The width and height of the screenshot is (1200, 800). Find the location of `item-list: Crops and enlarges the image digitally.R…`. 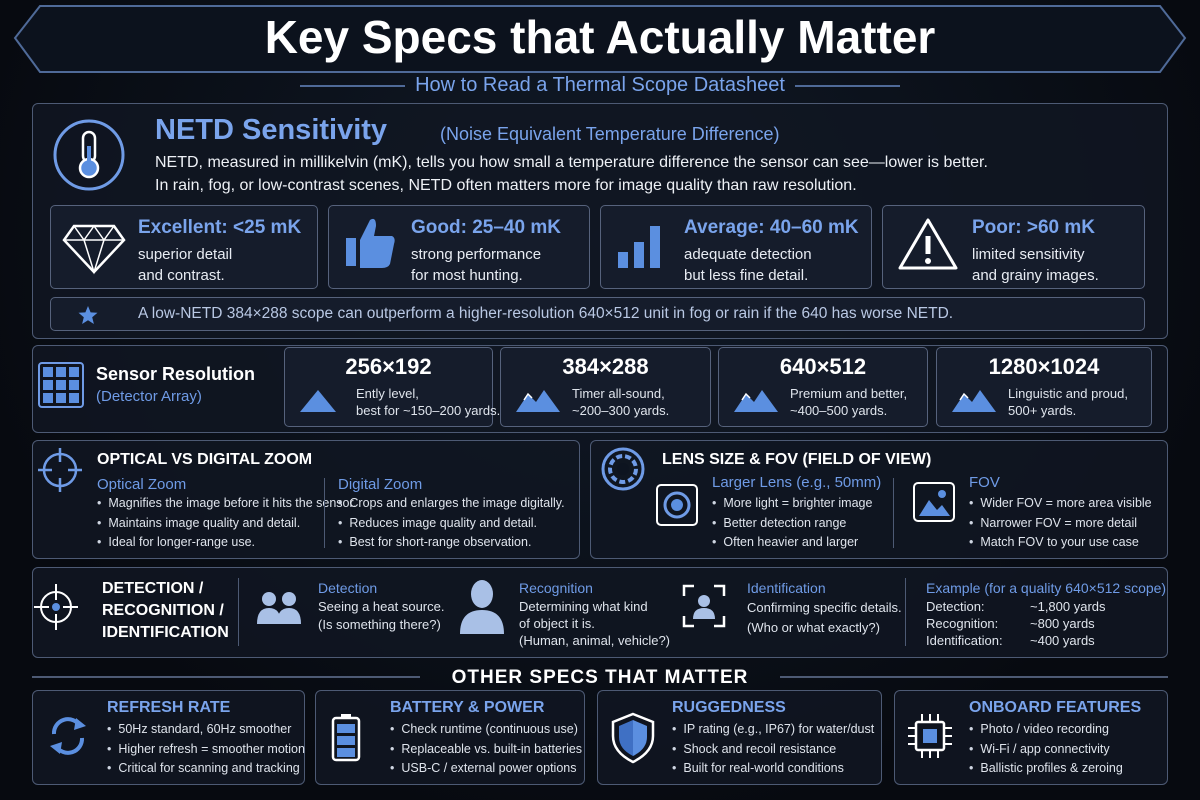

item-list: Crops and enlarges the image digitally.R… is located at coordinates (451, 523).